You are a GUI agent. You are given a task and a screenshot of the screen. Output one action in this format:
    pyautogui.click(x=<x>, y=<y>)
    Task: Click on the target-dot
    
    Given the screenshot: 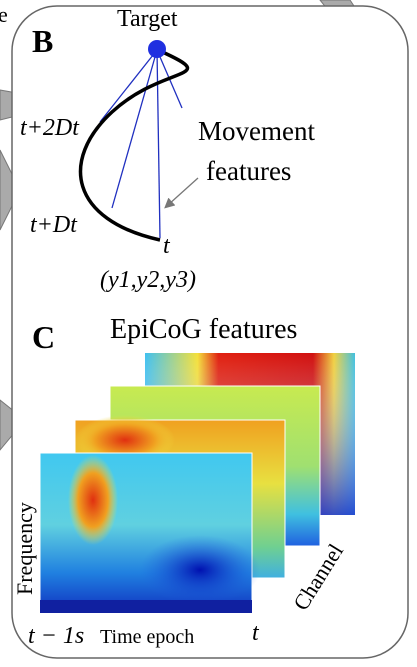 What is the action you would take?
    pyautogui.click(x=157, y=49)
    